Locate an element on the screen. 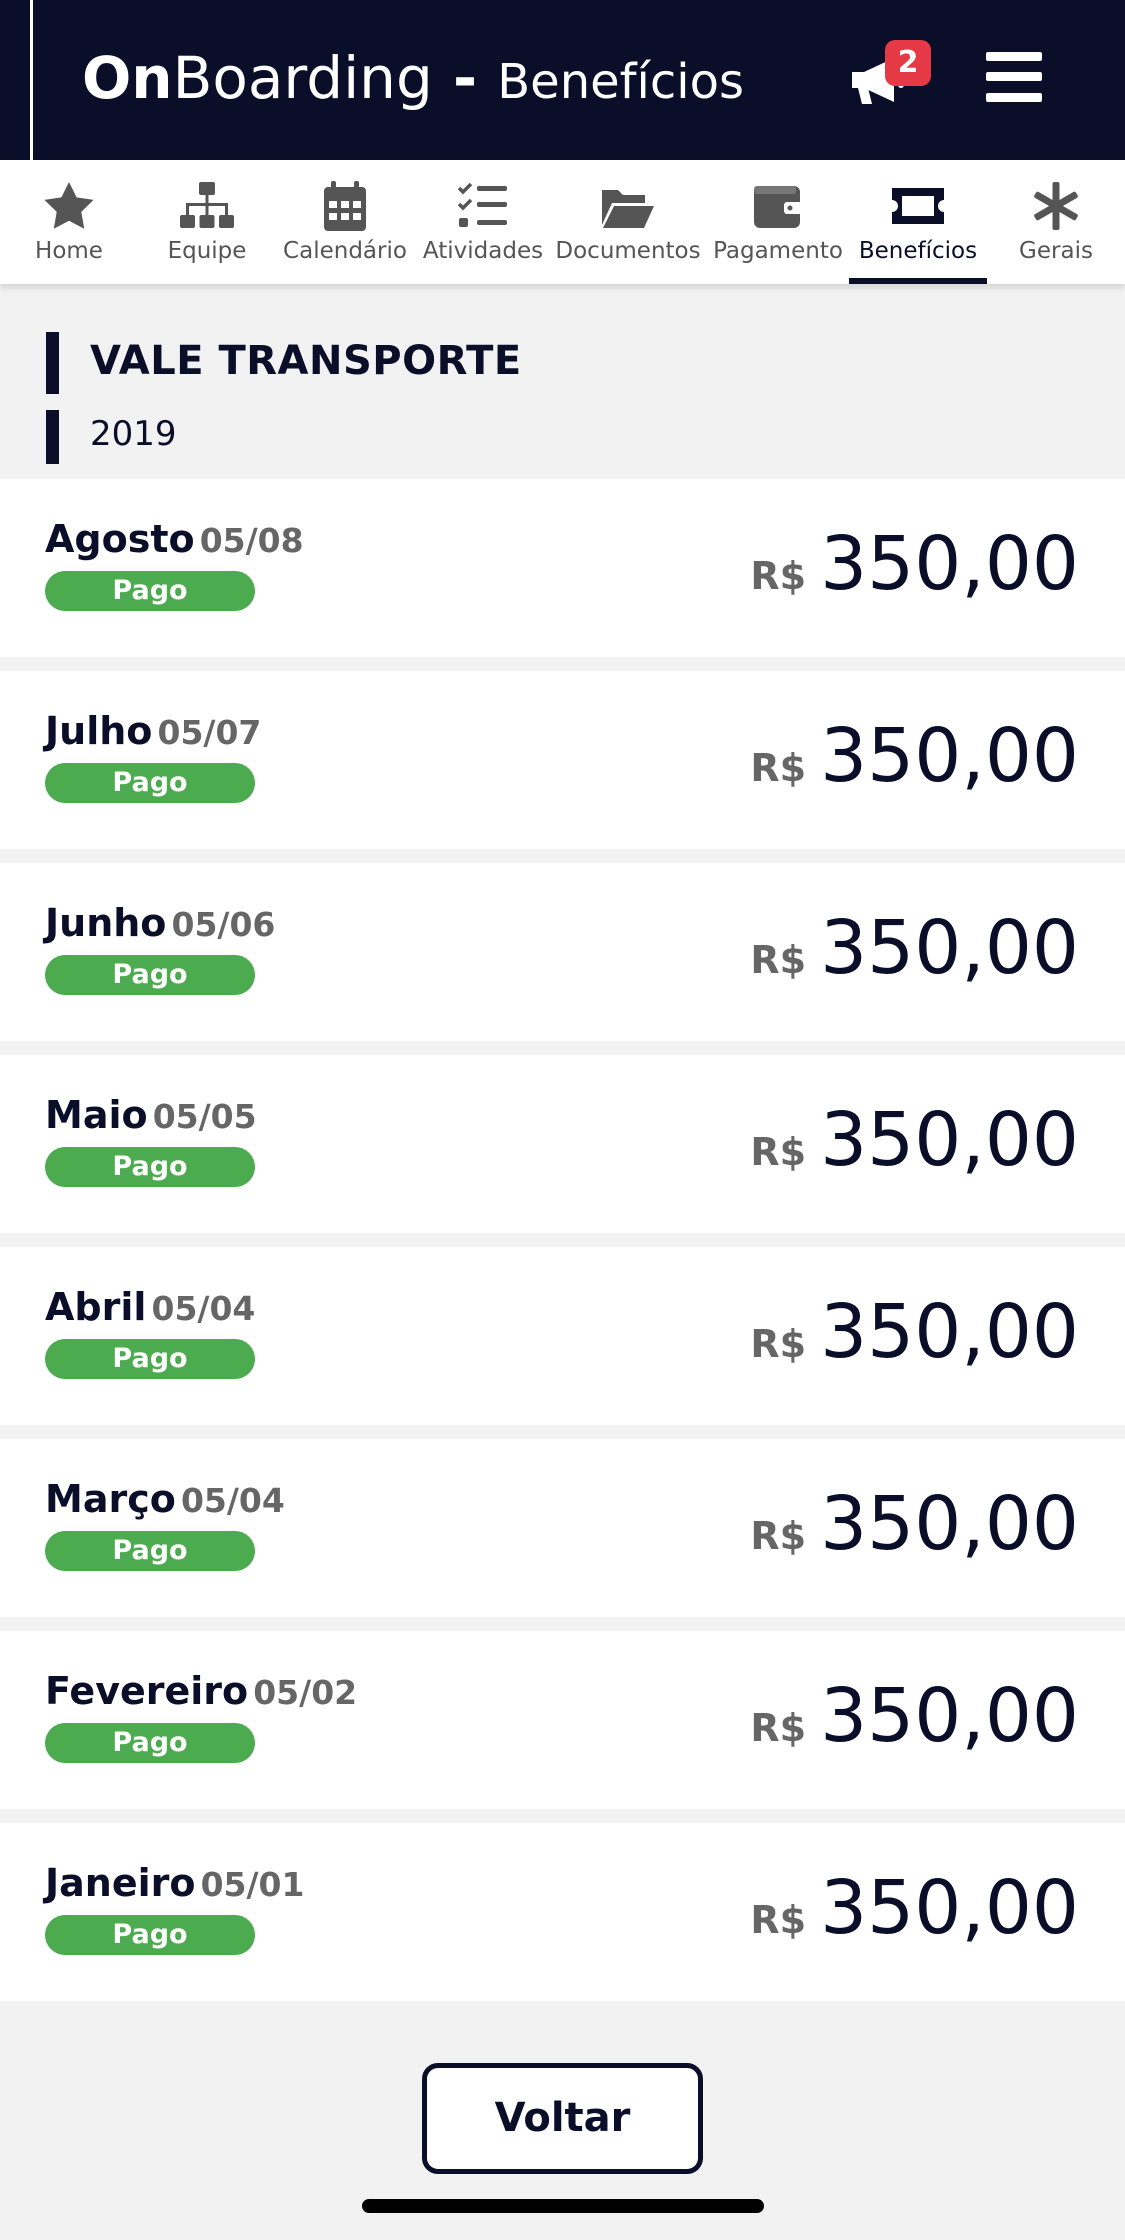 This screenshot has height=2240, width=1125. payment-month: Julho 05/07 is located at coordinates (153, 731).